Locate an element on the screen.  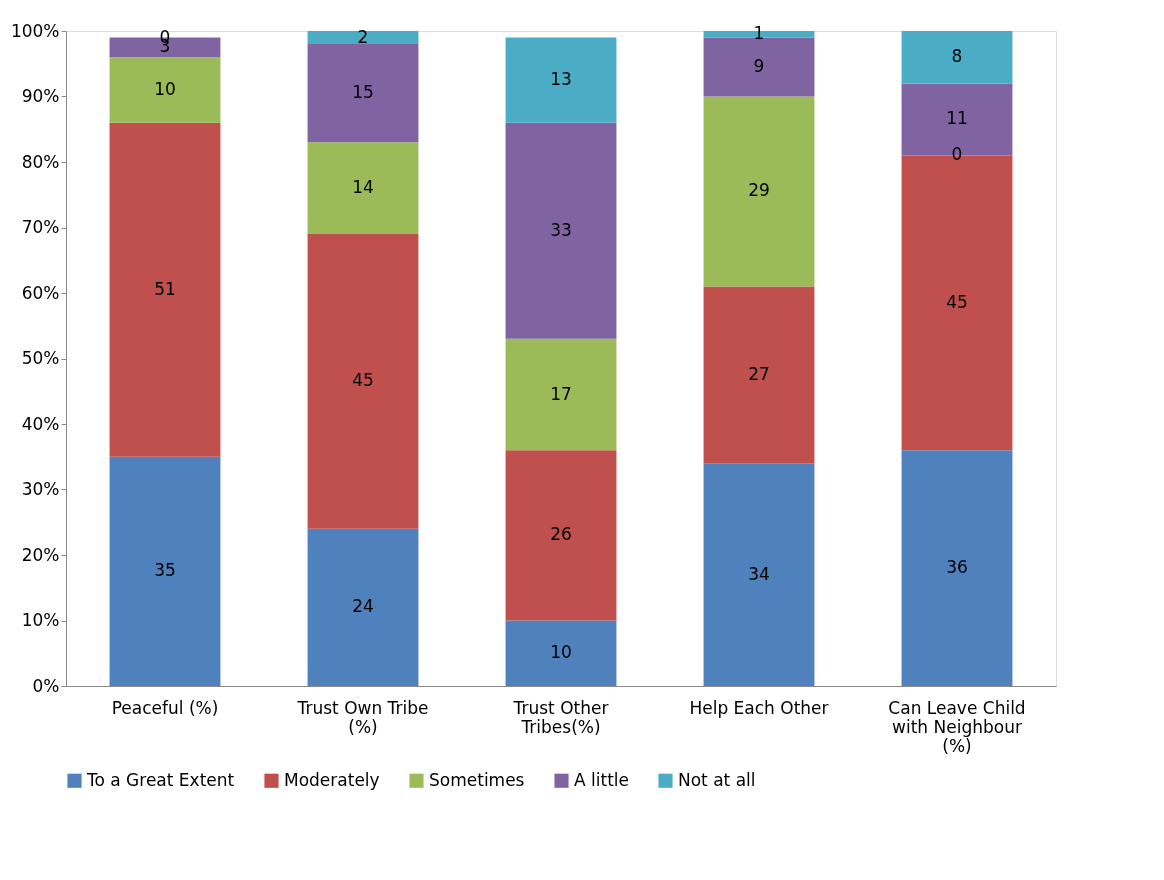
annotation: 0 is located at coordinates (957, 154).